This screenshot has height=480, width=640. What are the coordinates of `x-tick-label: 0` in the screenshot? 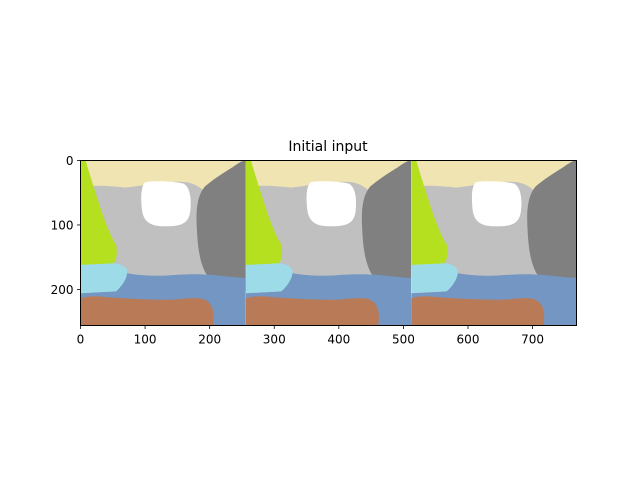 It's located at (81, 340).